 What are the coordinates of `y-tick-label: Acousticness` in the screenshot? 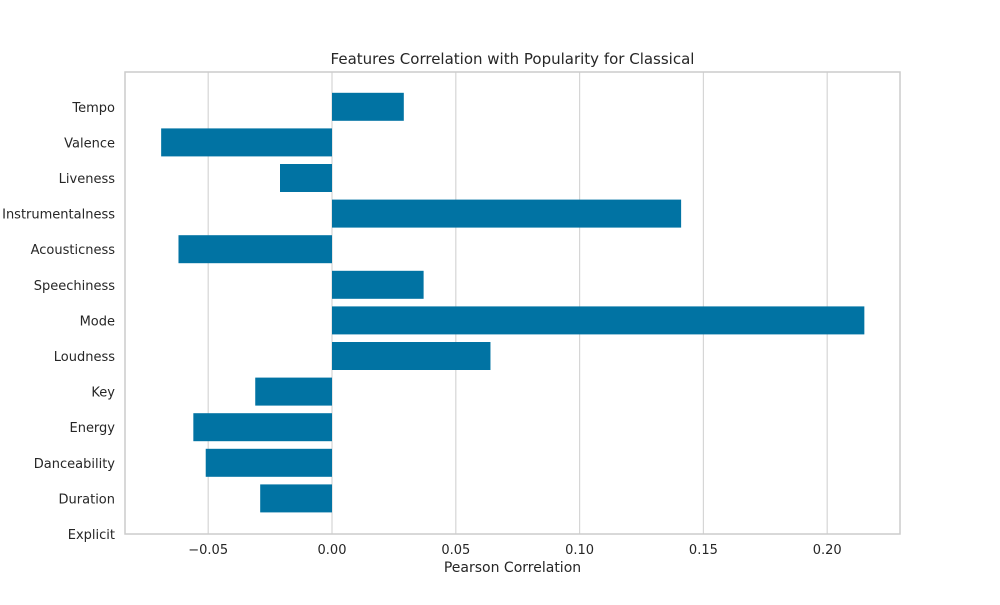 It's located at (73, 250).